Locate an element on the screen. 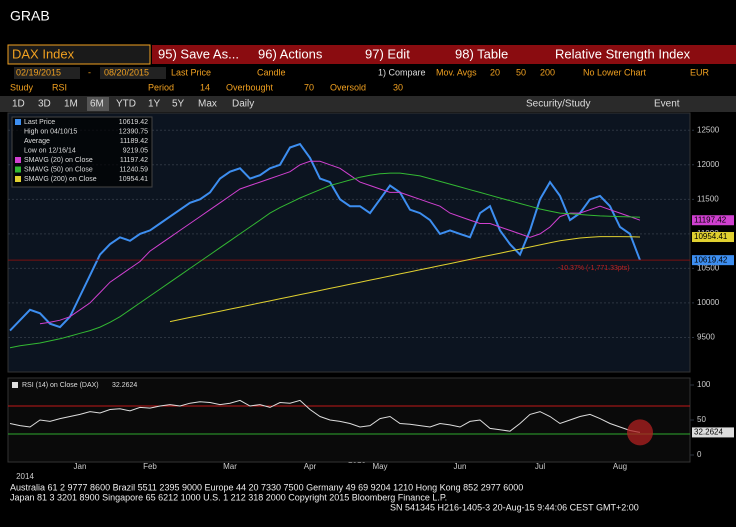 This screenshot has height=527, width=736. legend-value: 9219.05 is located at coordinates (135, 150).